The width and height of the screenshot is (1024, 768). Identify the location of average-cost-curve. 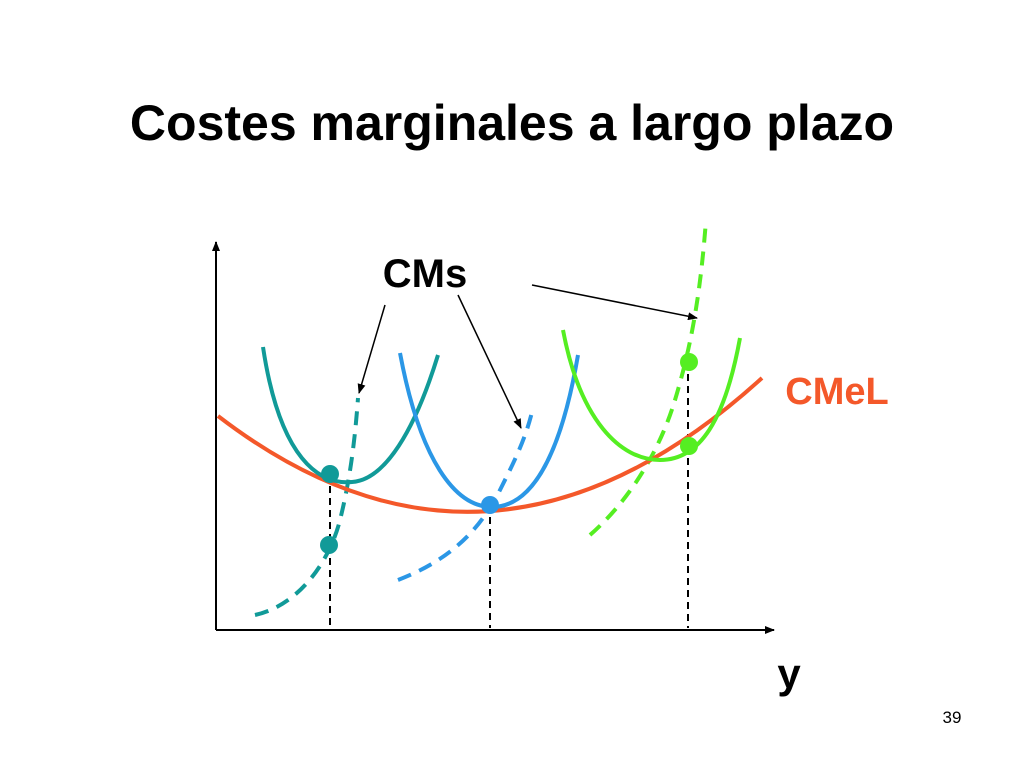
(651, 396).